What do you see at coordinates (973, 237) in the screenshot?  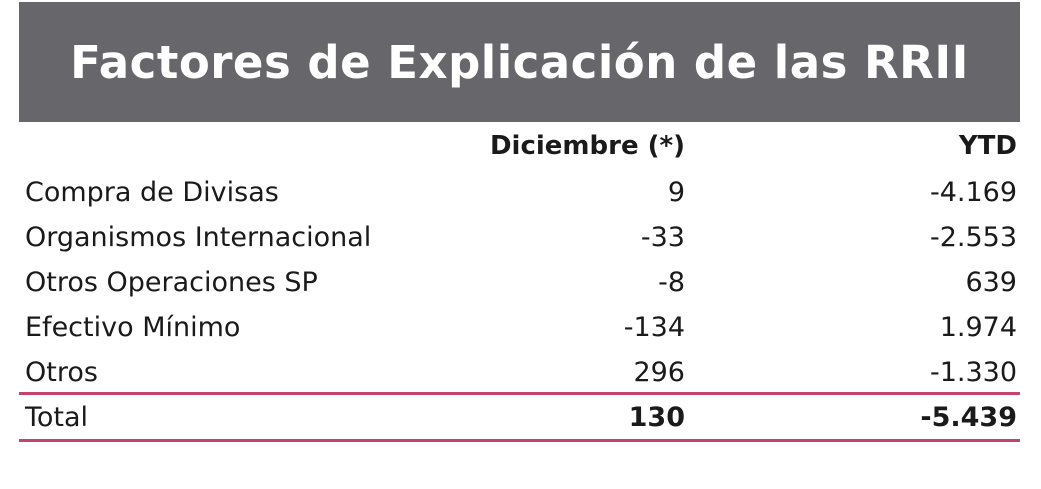 I see `row-ytd-value: -2.553` at bounding box center [973, 237].